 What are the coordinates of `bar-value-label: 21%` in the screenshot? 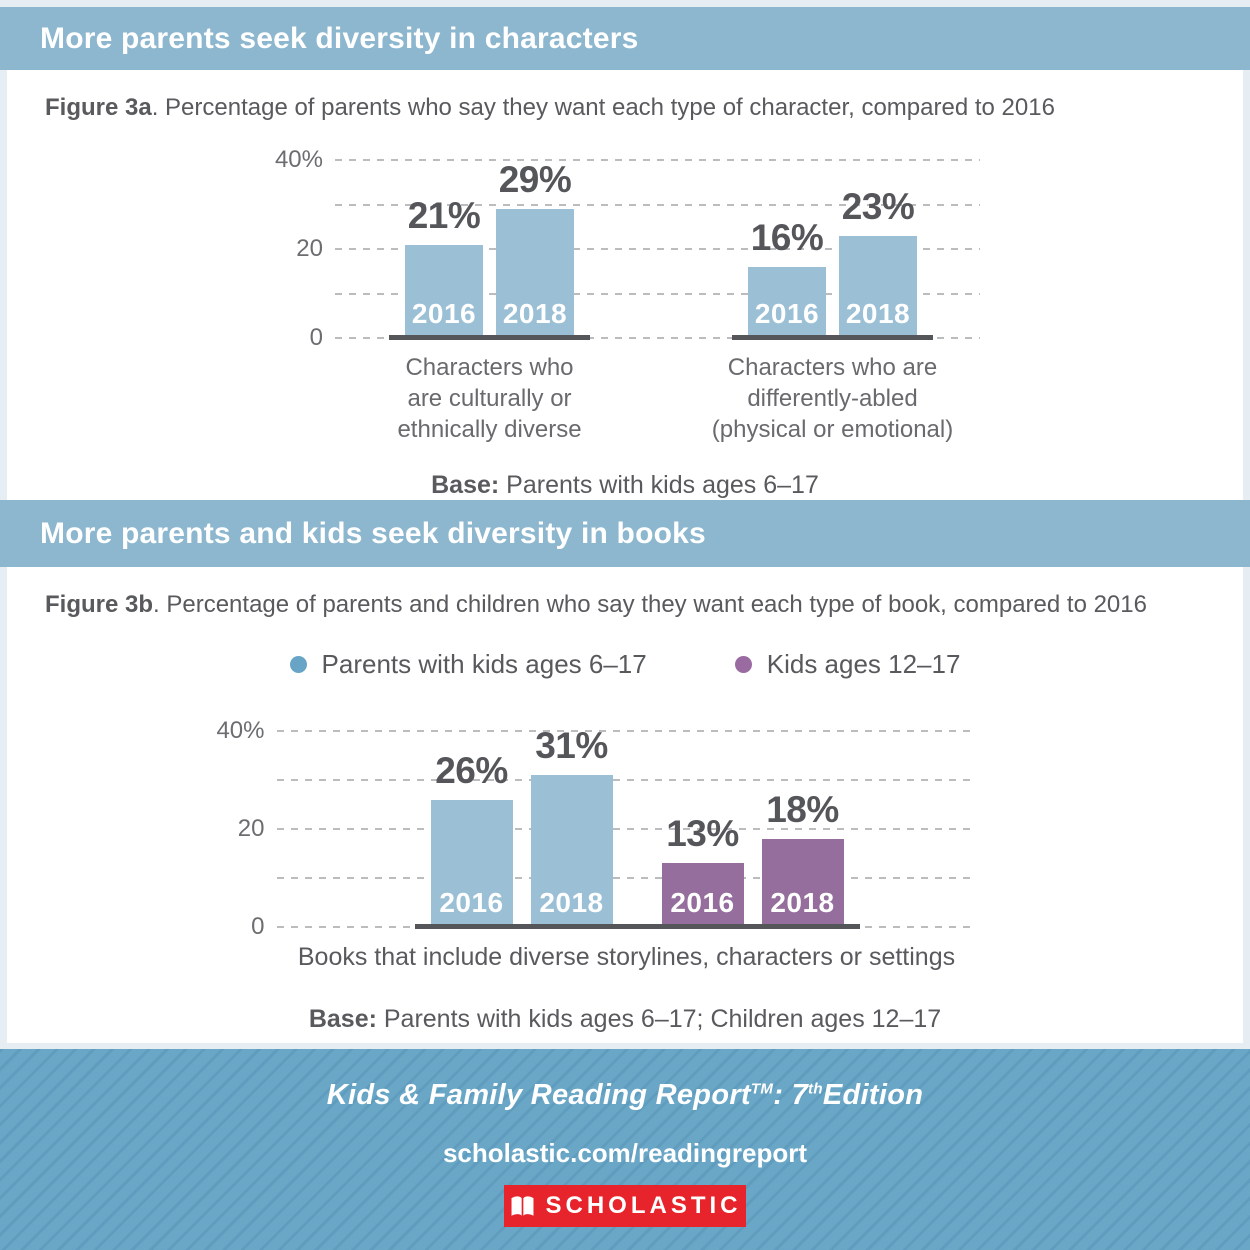 It's located at (444, 215).